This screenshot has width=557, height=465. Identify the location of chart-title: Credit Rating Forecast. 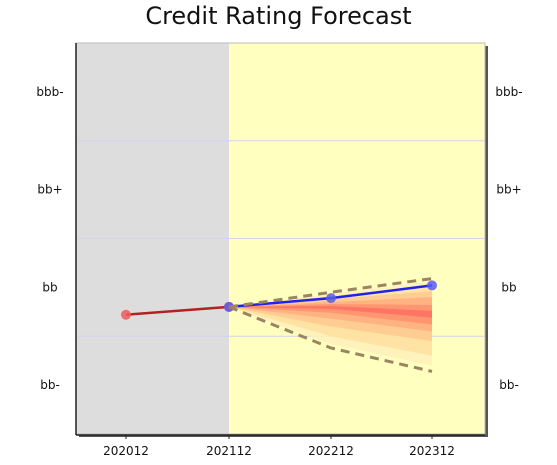
(278, 16).